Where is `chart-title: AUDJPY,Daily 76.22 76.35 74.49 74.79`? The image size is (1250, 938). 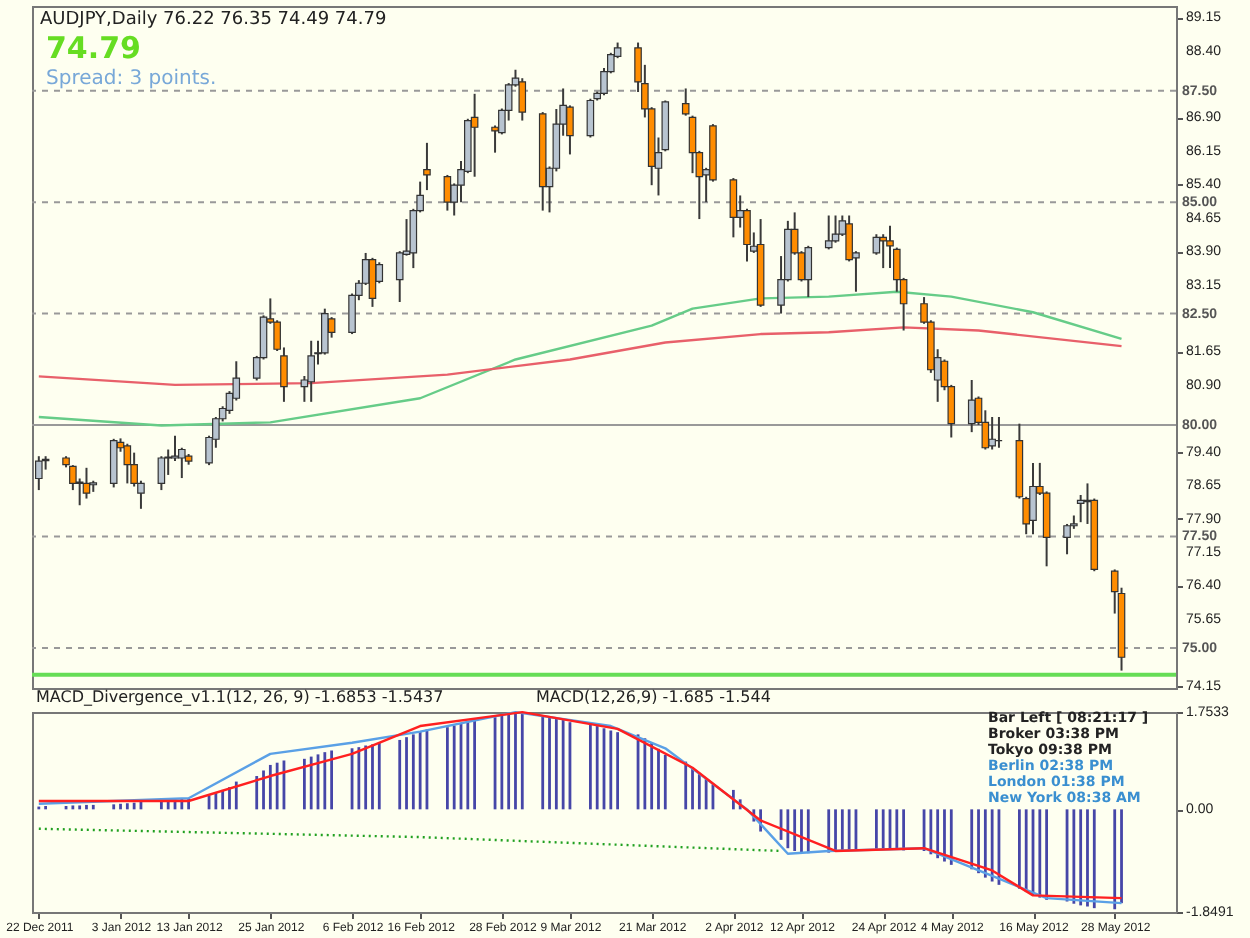
chart-title: AUDJPY,Daily 76.22 76.35 74.49 74.79 is located at coordinates (213, 20).